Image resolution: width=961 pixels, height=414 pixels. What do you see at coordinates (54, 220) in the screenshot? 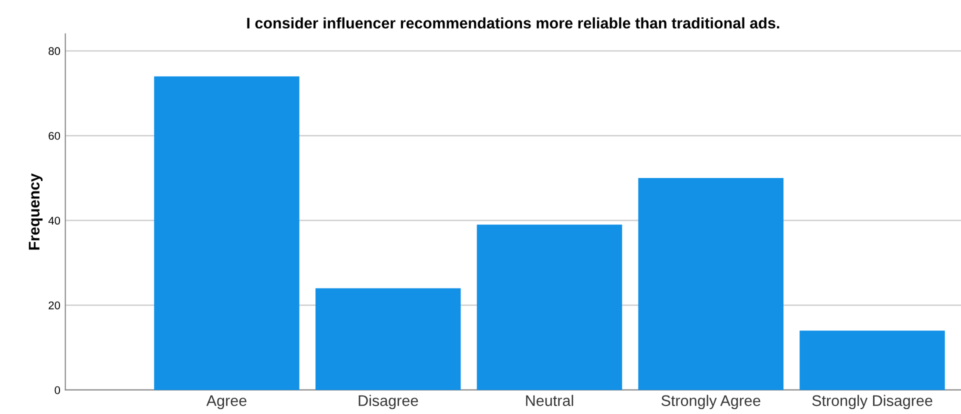
I see `y-tick-label: 40` at bounding box center [54, 220].